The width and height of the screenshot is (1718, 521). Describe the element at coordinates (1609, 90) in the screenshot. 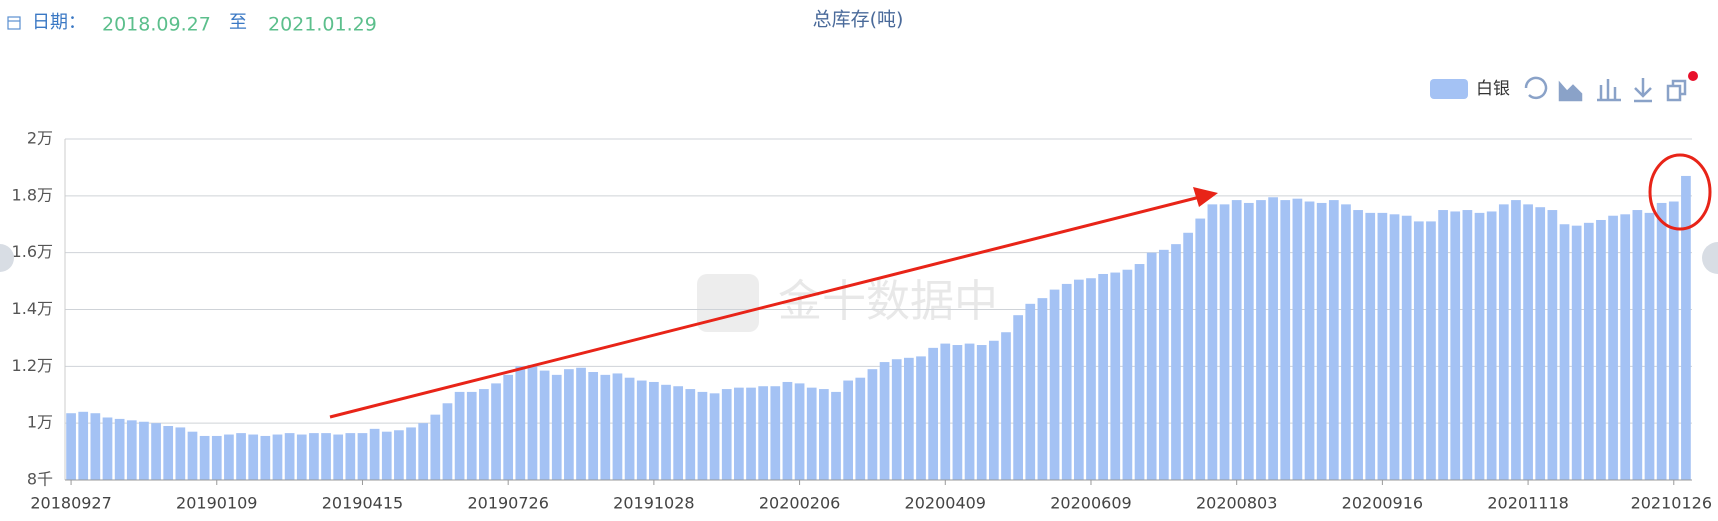

I see `bar-icon` at that location.